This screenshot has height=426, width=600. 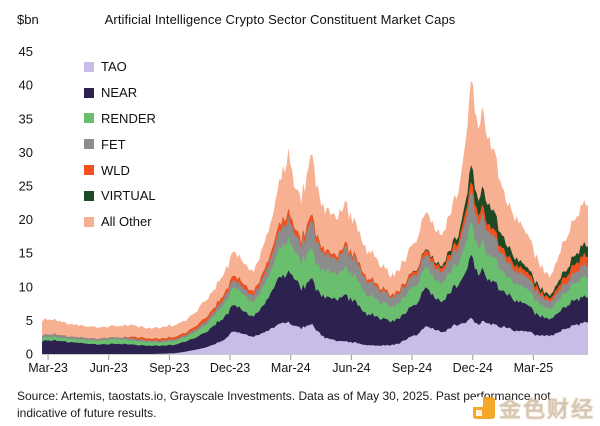 I want to click on x-tick-label: Jun-23, so click(x=109, y=368).